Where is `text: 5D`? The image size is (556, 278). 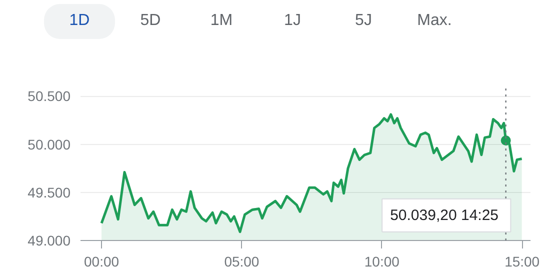 text: 5D is located at coordinates (150, 21).